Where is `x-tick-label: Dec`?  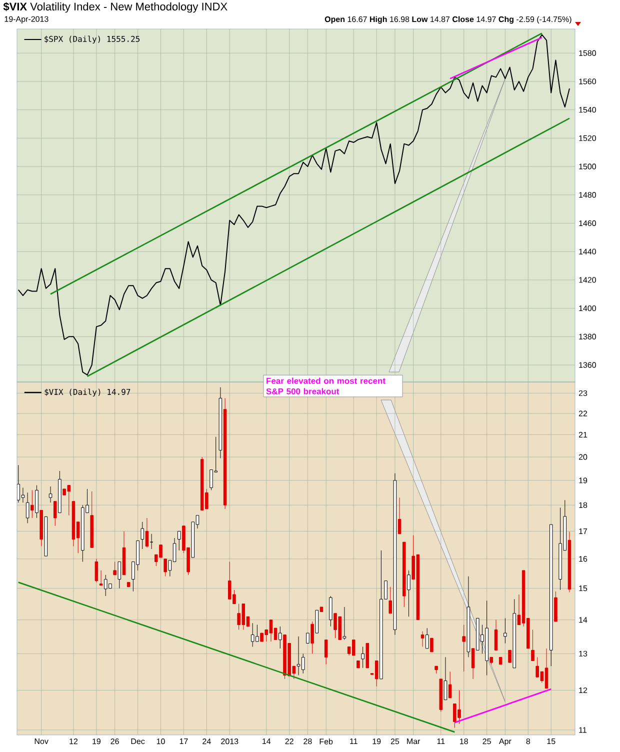
x-tick-label: Dec is located at coordinates (138, 741).